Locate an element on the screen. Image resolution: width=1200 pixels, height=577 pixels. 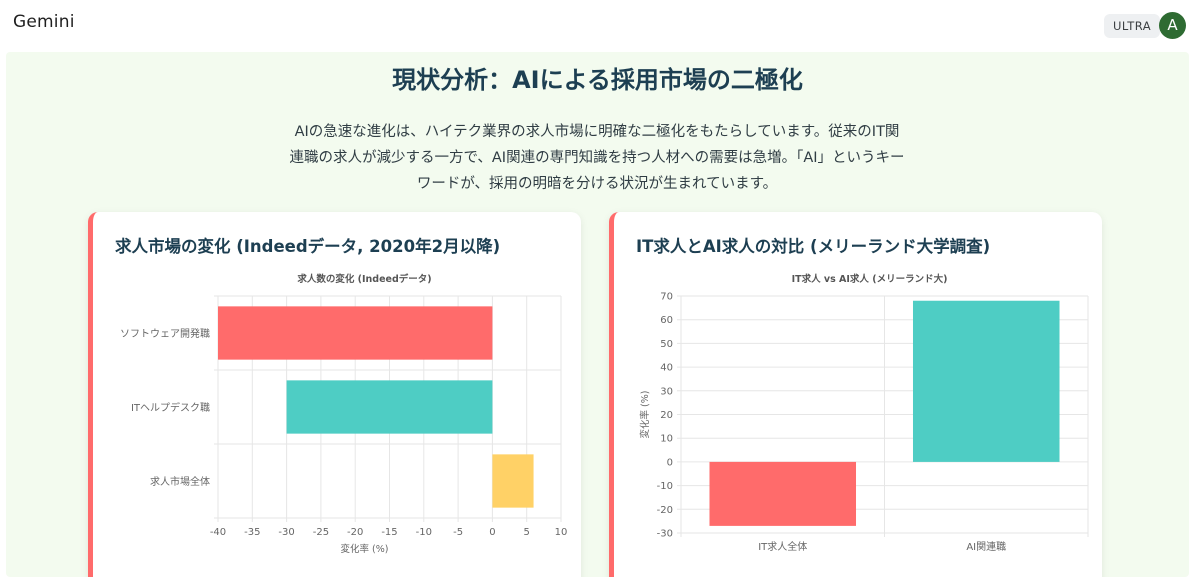
x-tick-label: -20 is located at coordinates (355, 532).